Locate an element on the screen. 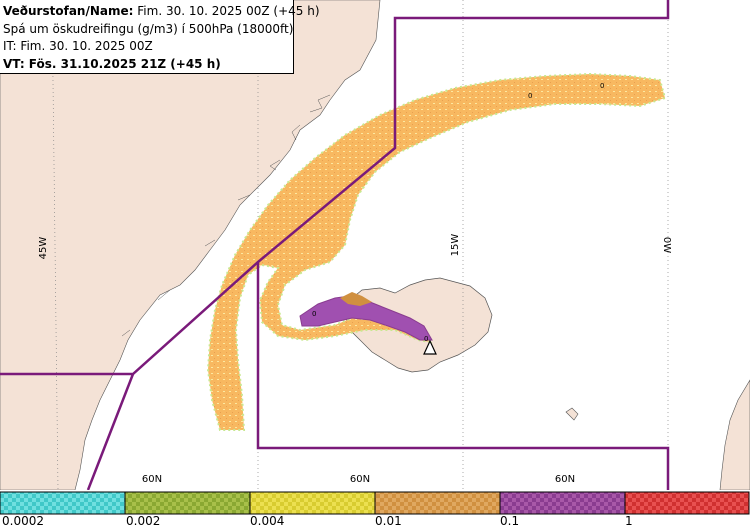  name-label: Veðurstofan/Name: is located at coordinates (68, 11).